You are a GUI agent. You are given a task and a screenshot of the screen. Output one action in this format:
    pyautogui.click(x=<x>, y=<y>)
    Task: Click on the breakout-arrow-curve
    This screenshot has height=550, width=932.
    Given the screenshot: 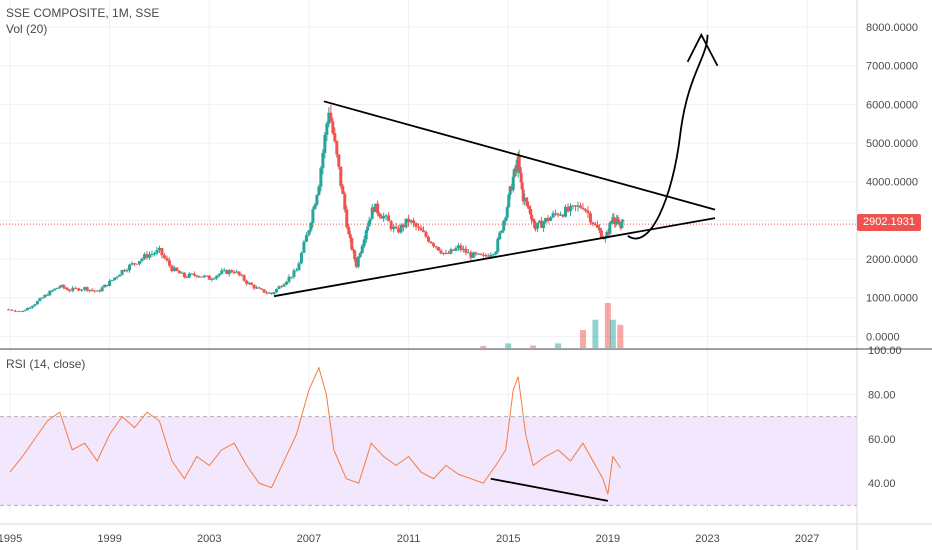 What is the action you would take?
    pyautogui.click(x=668, y=137)
    